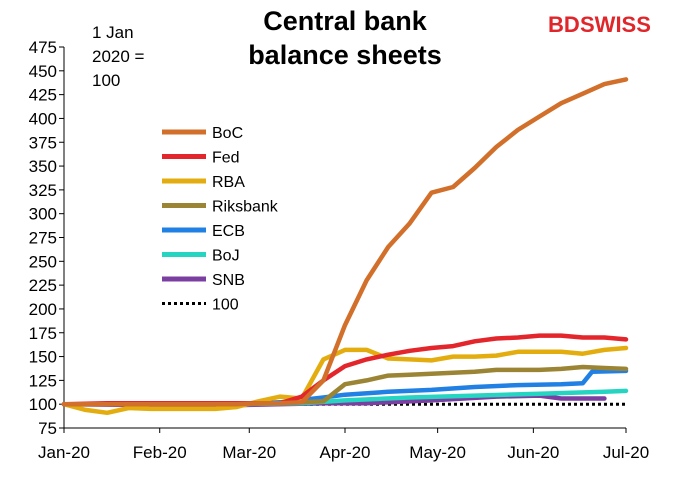 The width and height of the screenshot is (700, 498). Describe the element at coordinates (626, 452) in the screenshot. I see `x-tick-label: Jul-20` at that location.